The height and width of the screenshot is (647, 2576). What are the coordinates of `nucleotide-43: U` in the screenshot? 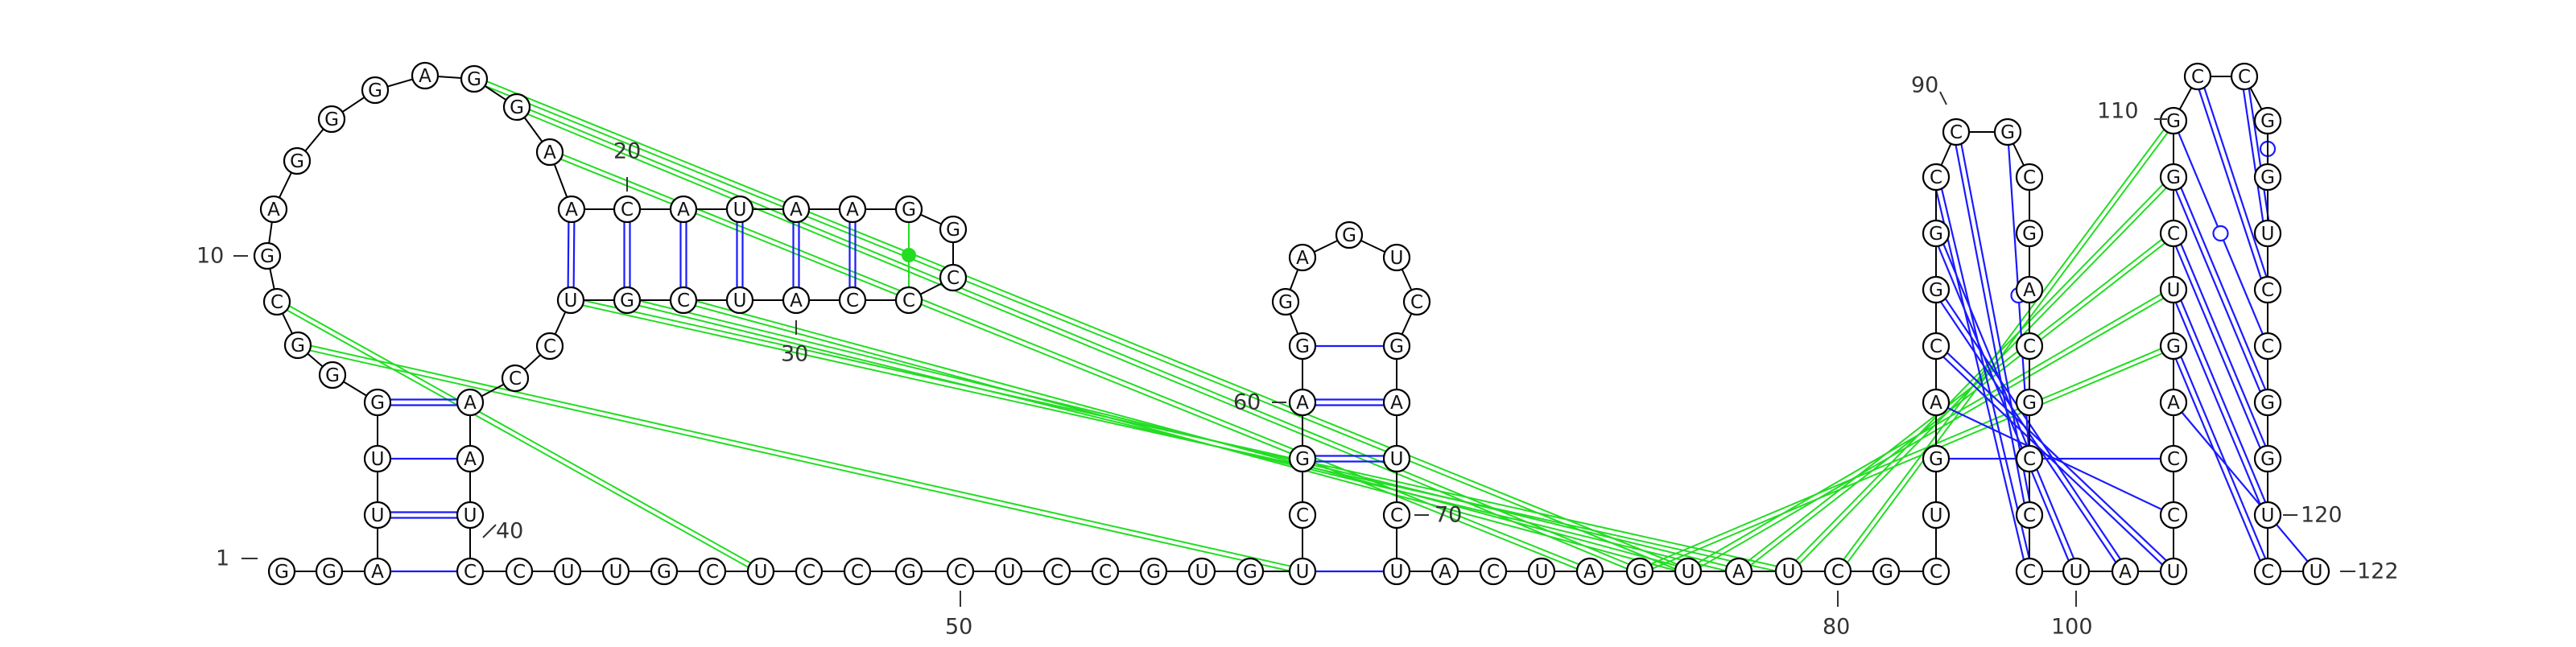 It's located at (615, 571).